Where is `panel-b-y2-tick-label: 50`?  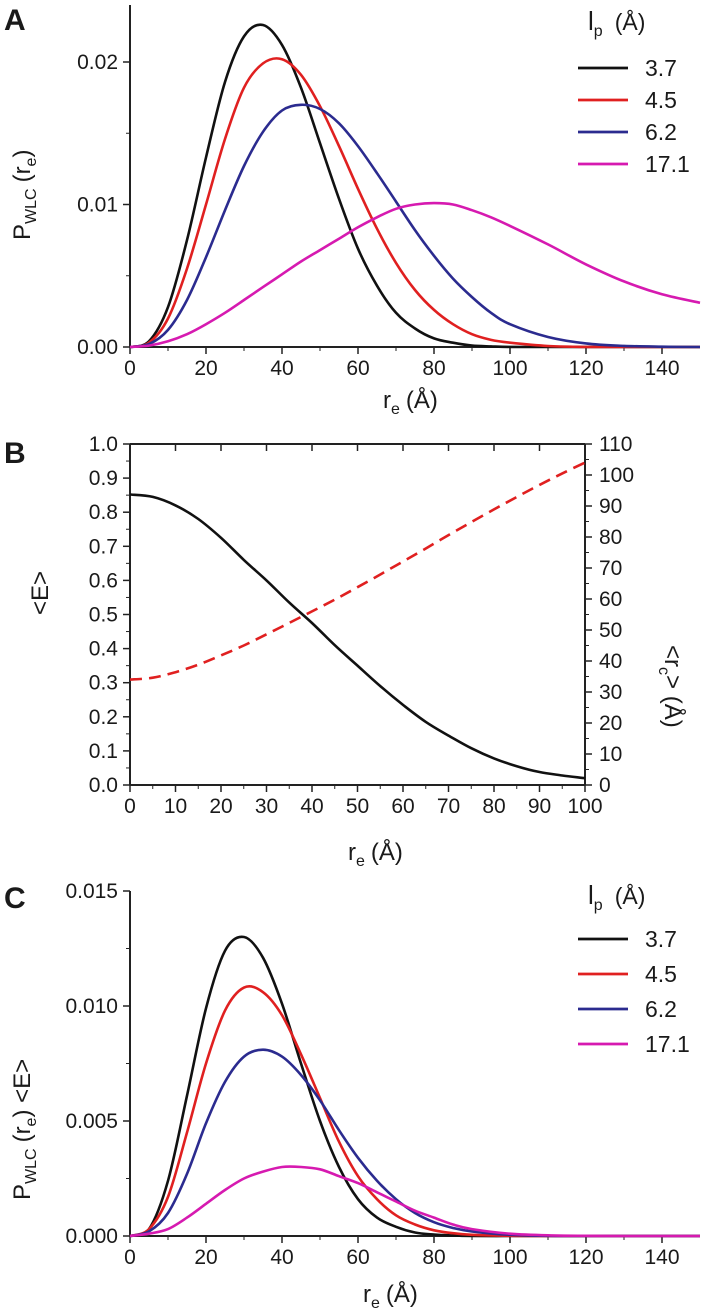
panel-b-y2-tick-label: 50 is located at coordinates (610, 630).